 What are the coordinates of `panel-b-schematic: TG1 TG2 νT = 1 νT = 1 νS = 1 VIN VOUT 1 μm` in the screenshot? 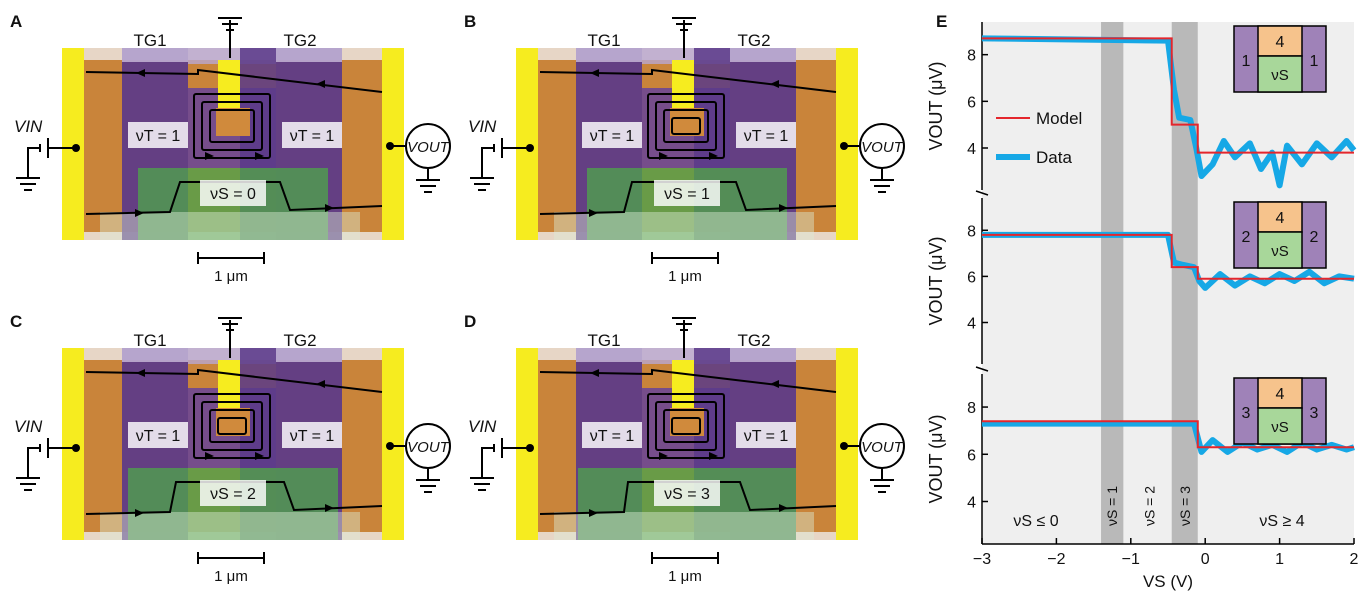 It's located at (686, 151).